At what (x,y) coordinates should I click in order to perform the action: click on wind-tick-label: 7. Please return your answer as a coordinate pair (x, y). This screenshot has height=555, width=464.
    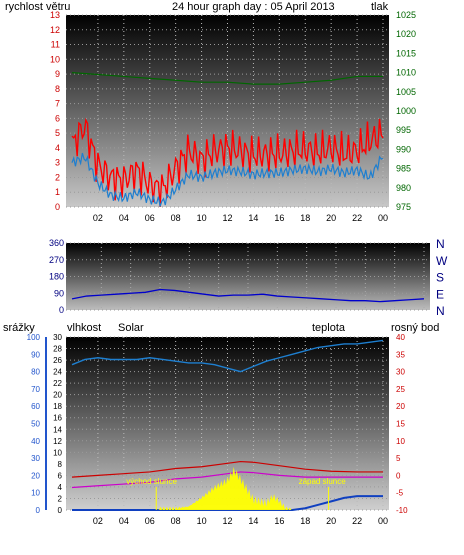
    Looking at the image, I should click on (57, 104).